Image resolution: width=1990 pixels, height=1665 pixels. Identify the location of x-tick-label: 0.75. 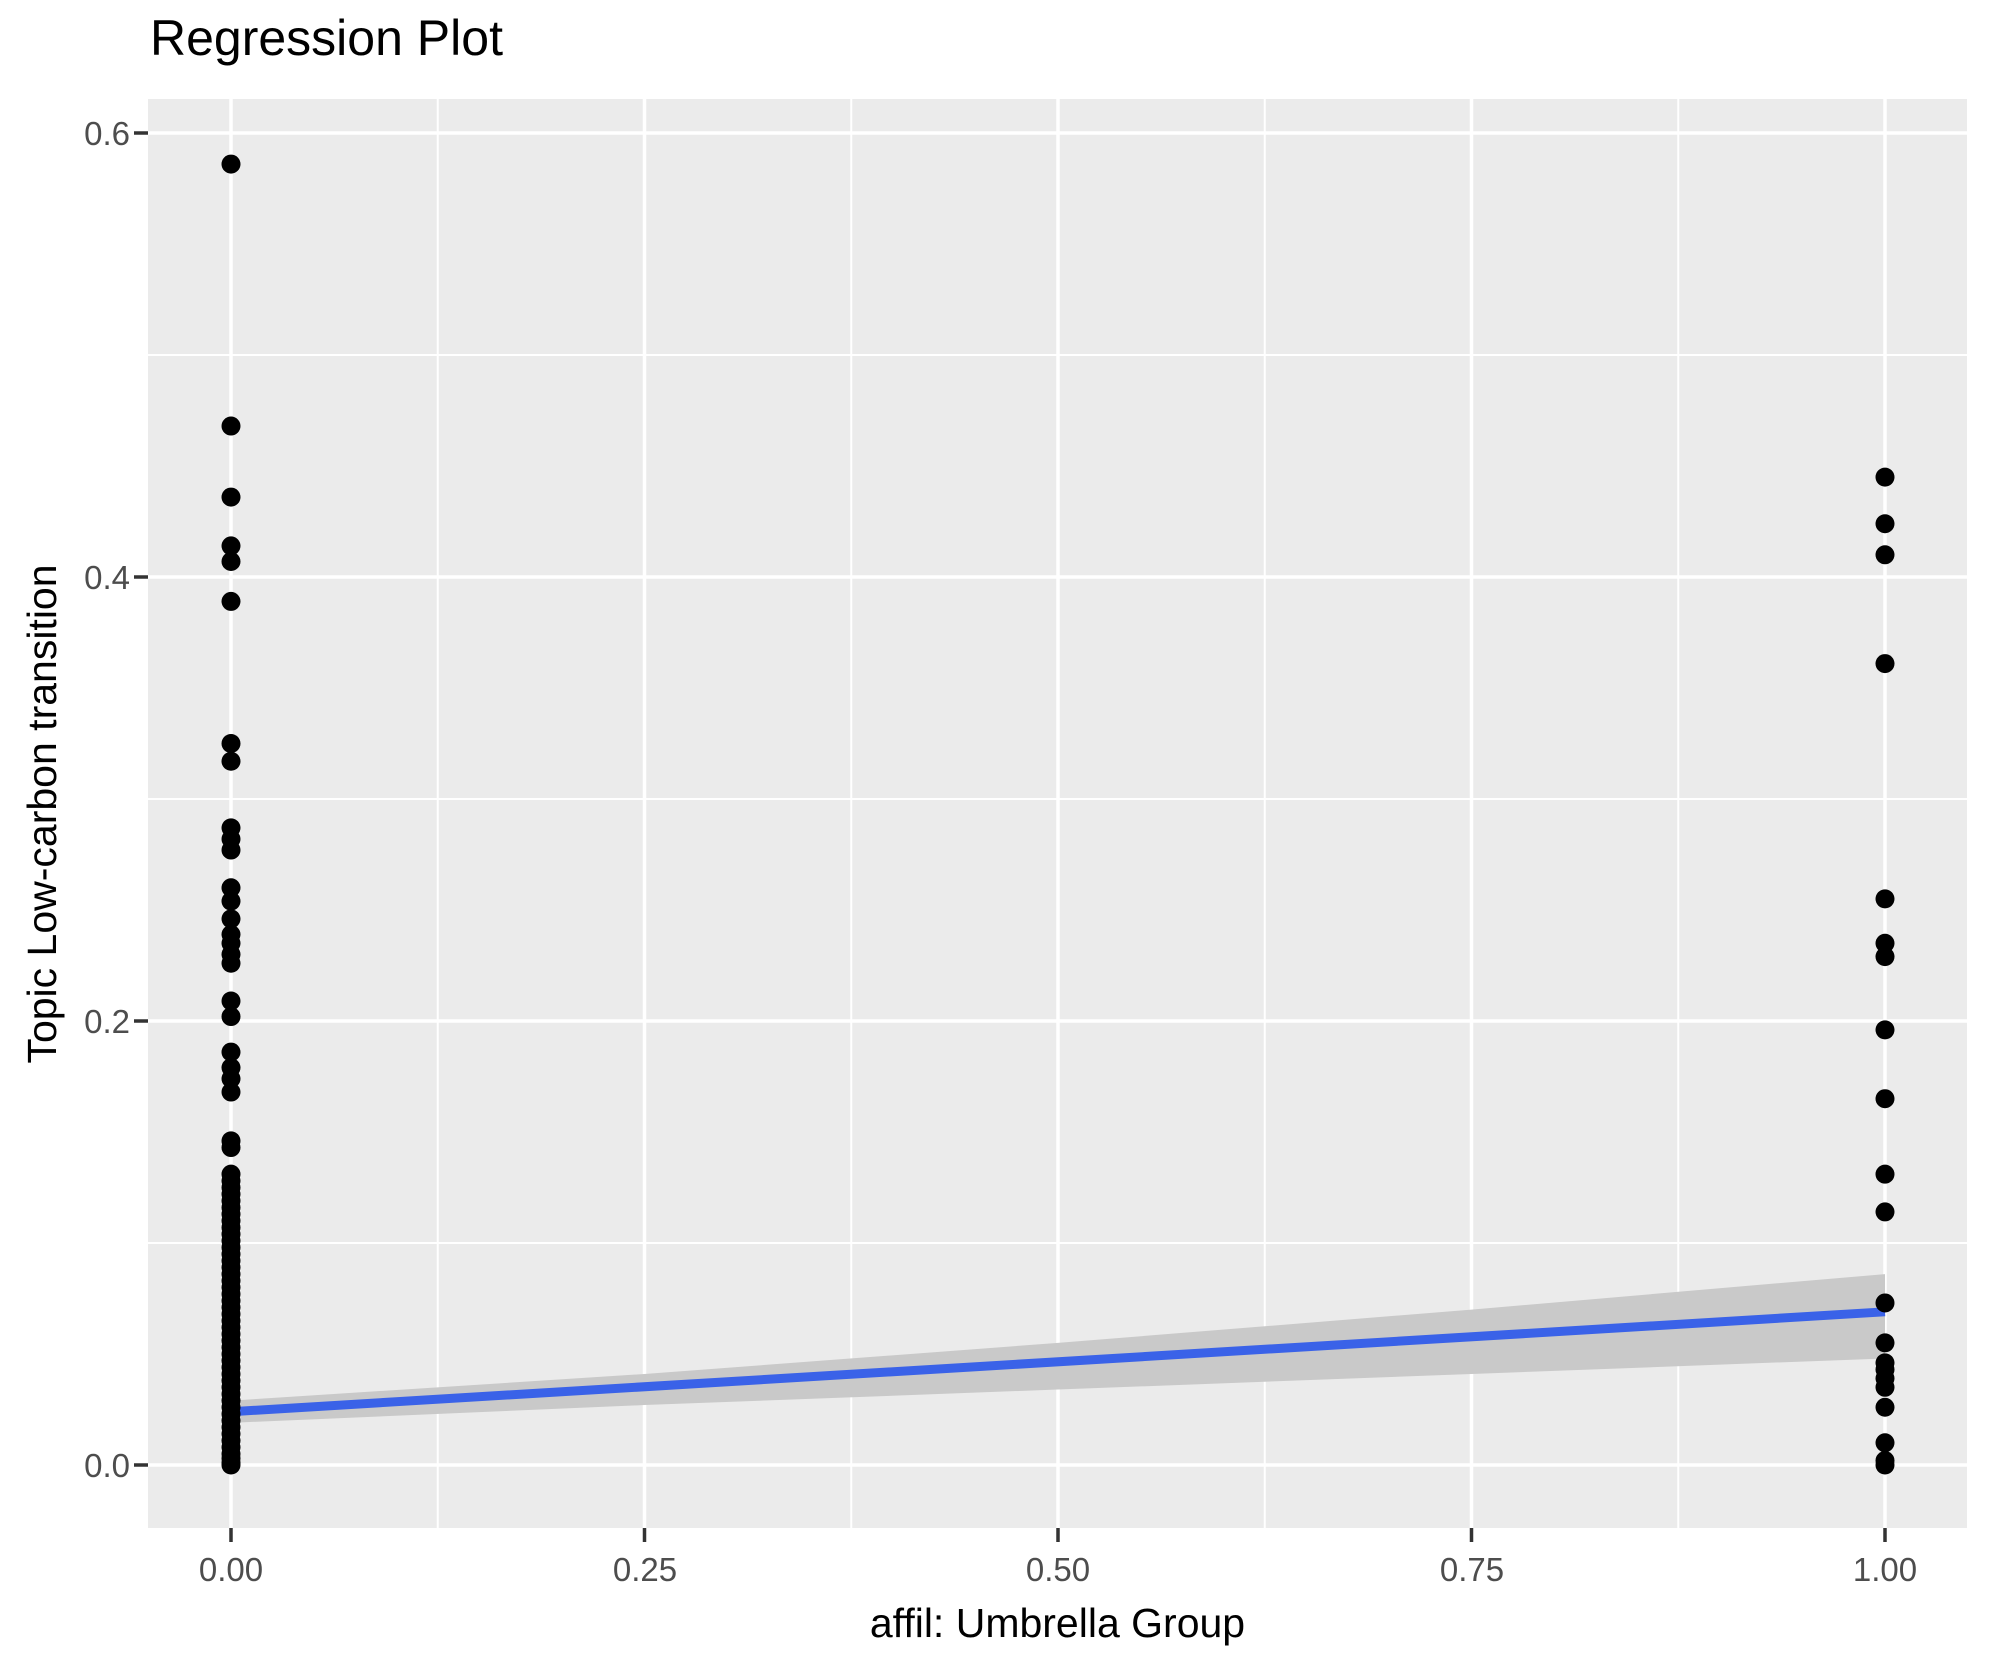
(1472, 1569).